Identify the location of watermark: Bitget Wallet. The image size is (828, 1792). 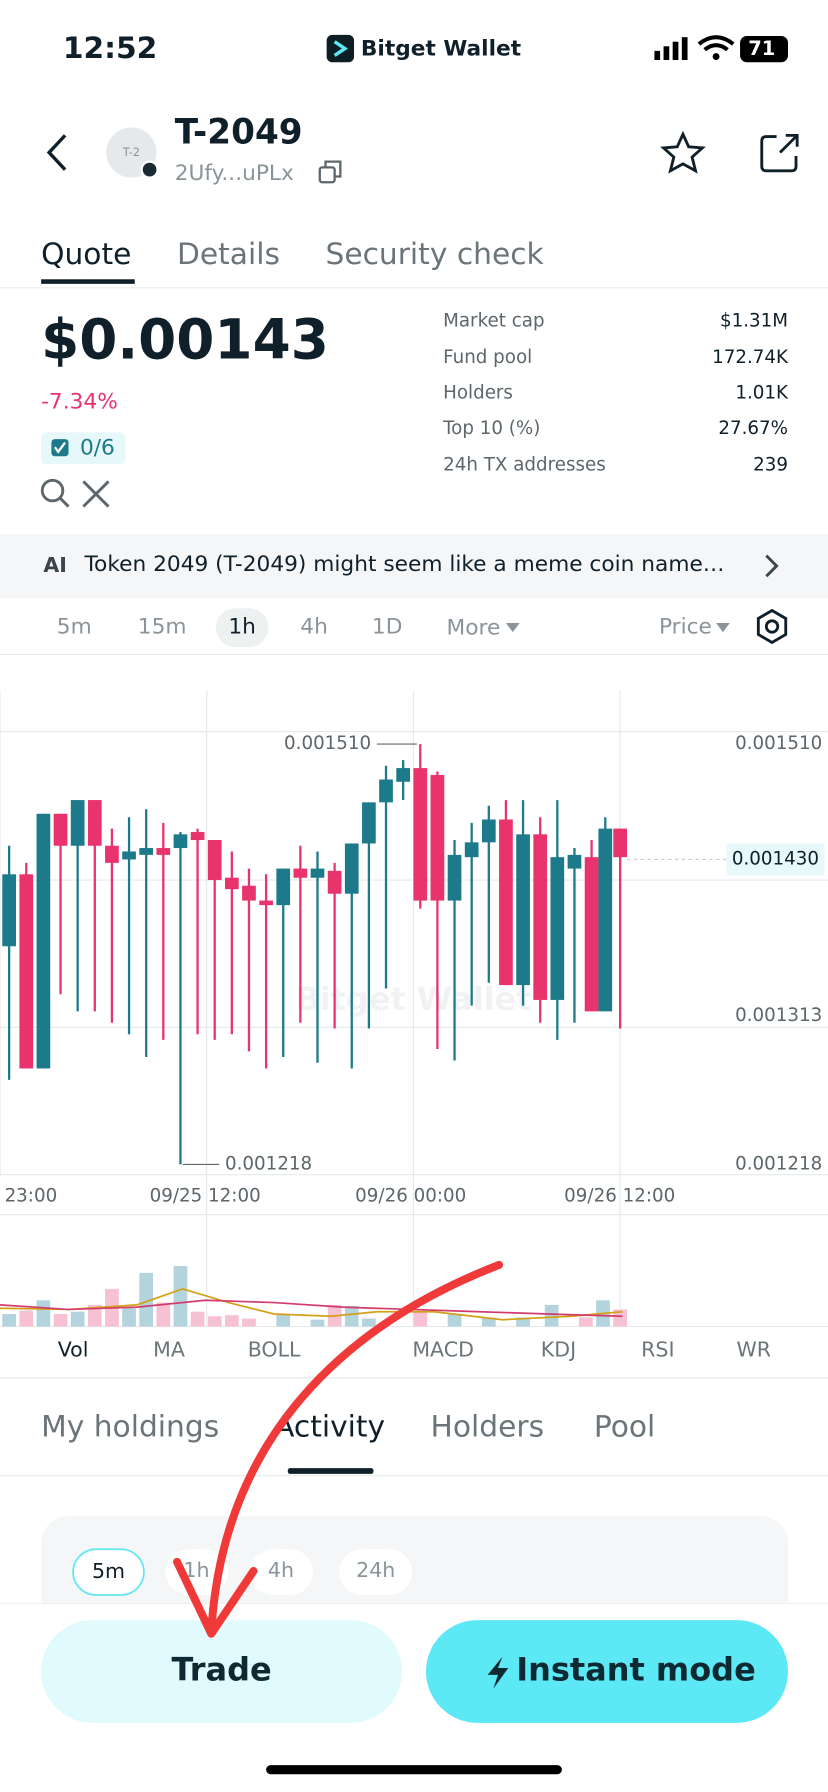
(413, 999).